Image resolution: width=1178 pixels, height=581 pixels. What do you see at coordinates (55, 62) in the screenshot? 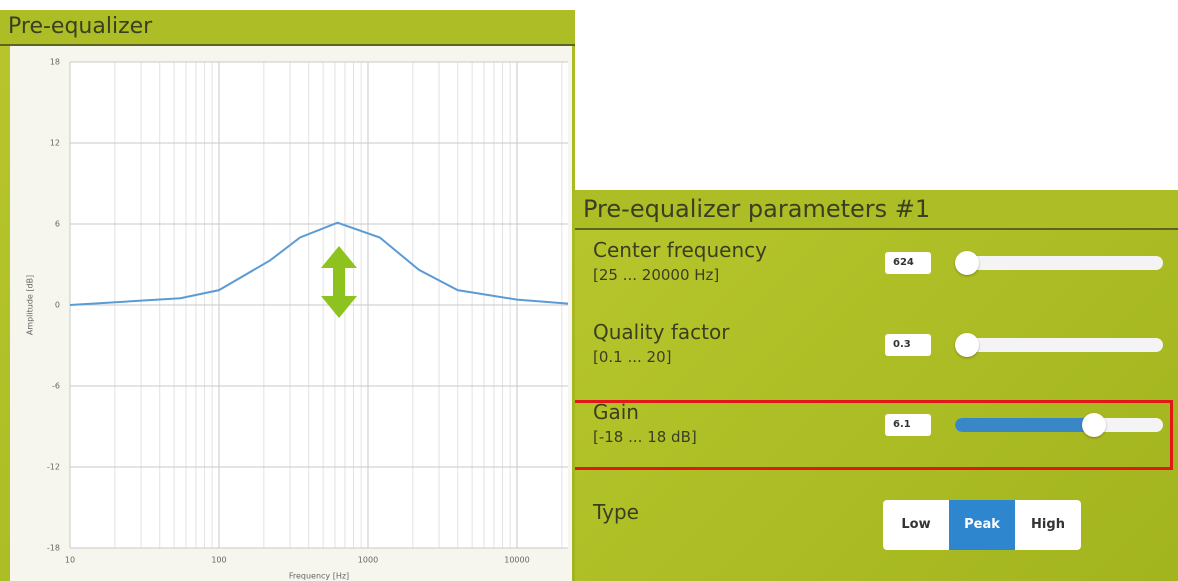
I see `y-tick-label: 18` at bounding box center [55, 62].